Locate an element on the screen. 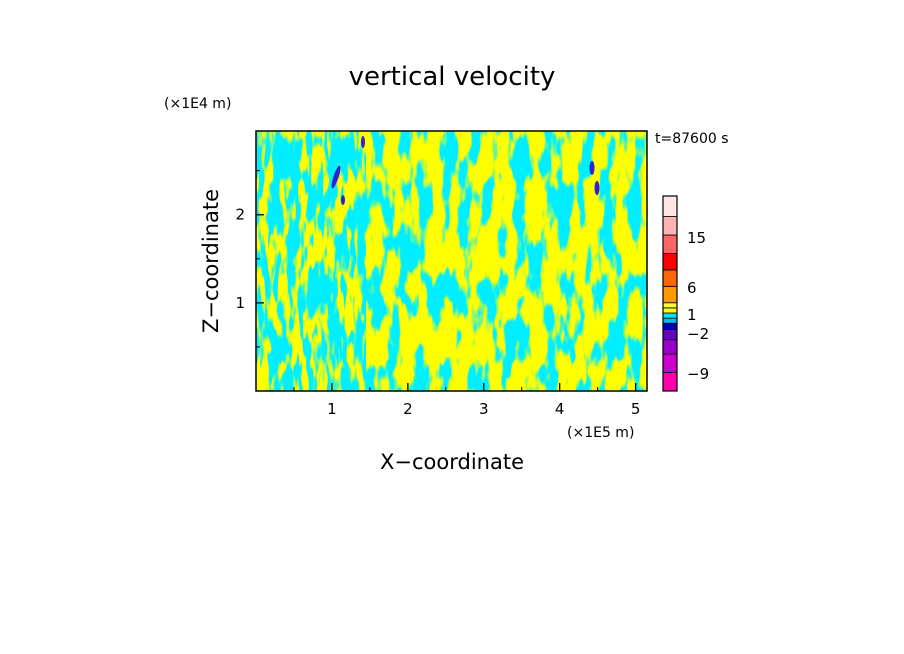 This screenshot has width=904, height=654. colorbar-level-label: 15 is located at coordinates (696, 238).